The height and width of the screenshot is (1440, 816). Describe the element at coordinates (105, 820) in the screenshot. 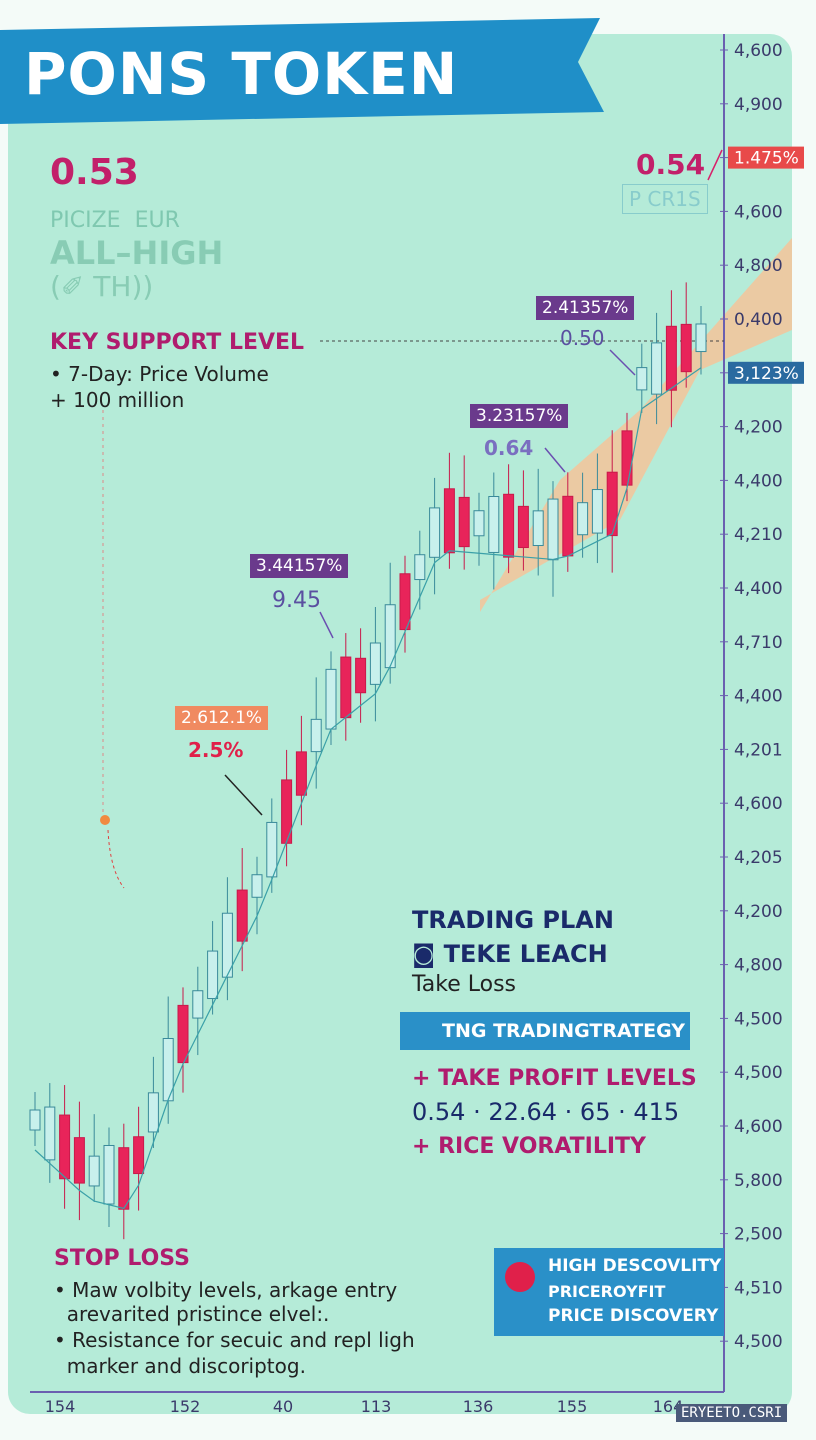

I see `marker-dot` at that location.